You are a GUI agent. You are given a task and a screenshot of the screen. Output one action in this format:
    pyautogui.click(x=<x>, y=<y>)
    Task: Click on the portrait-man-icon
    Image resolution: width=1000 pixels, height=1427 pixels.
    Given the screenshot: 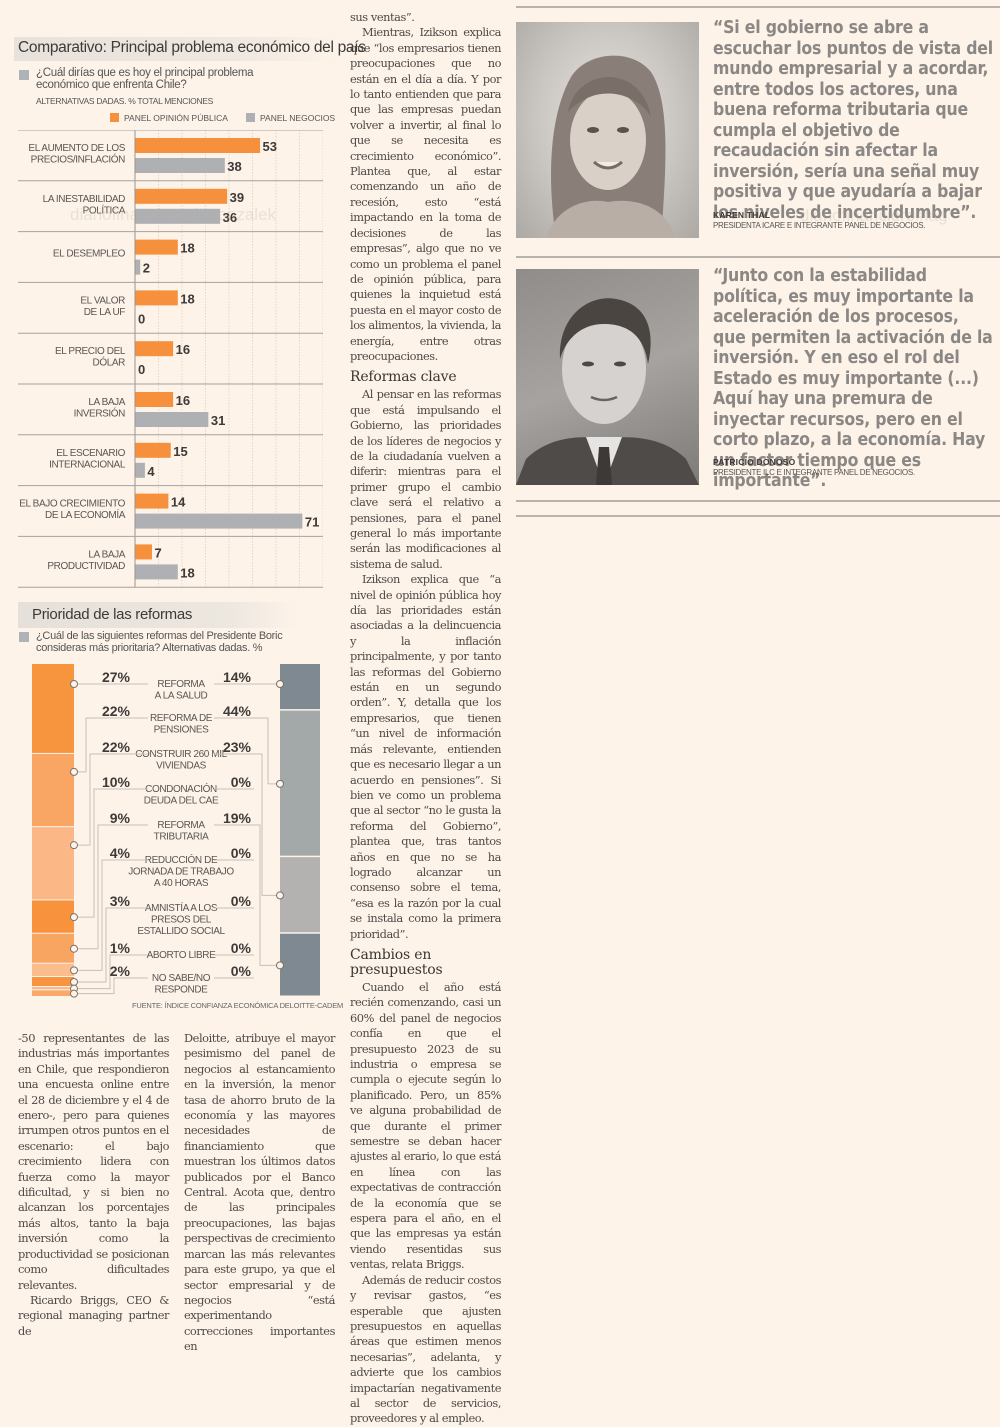 What is the action you would take?
    pyautogui.click(x=607, y=391)
    